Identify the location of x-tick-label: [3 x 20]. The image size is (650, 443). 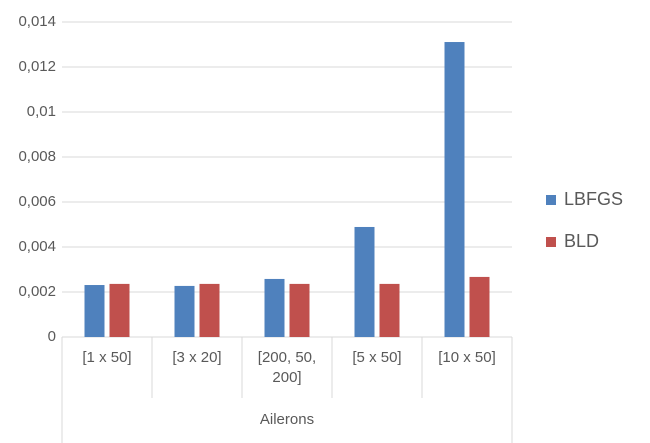
(197, 357).